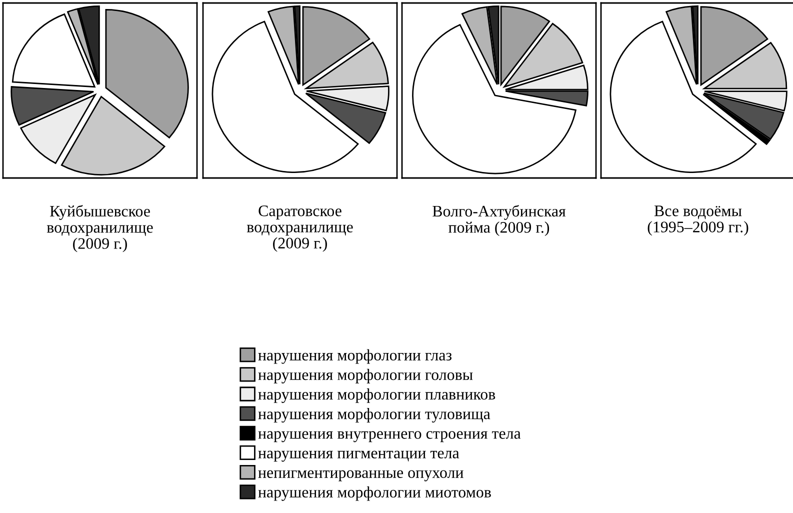 The height and width of the screenshot is (513, 793). Describe the element at coordinates (361, 476) in the screenshot. I see `legend-label: непигментированные опухоли` at that location.